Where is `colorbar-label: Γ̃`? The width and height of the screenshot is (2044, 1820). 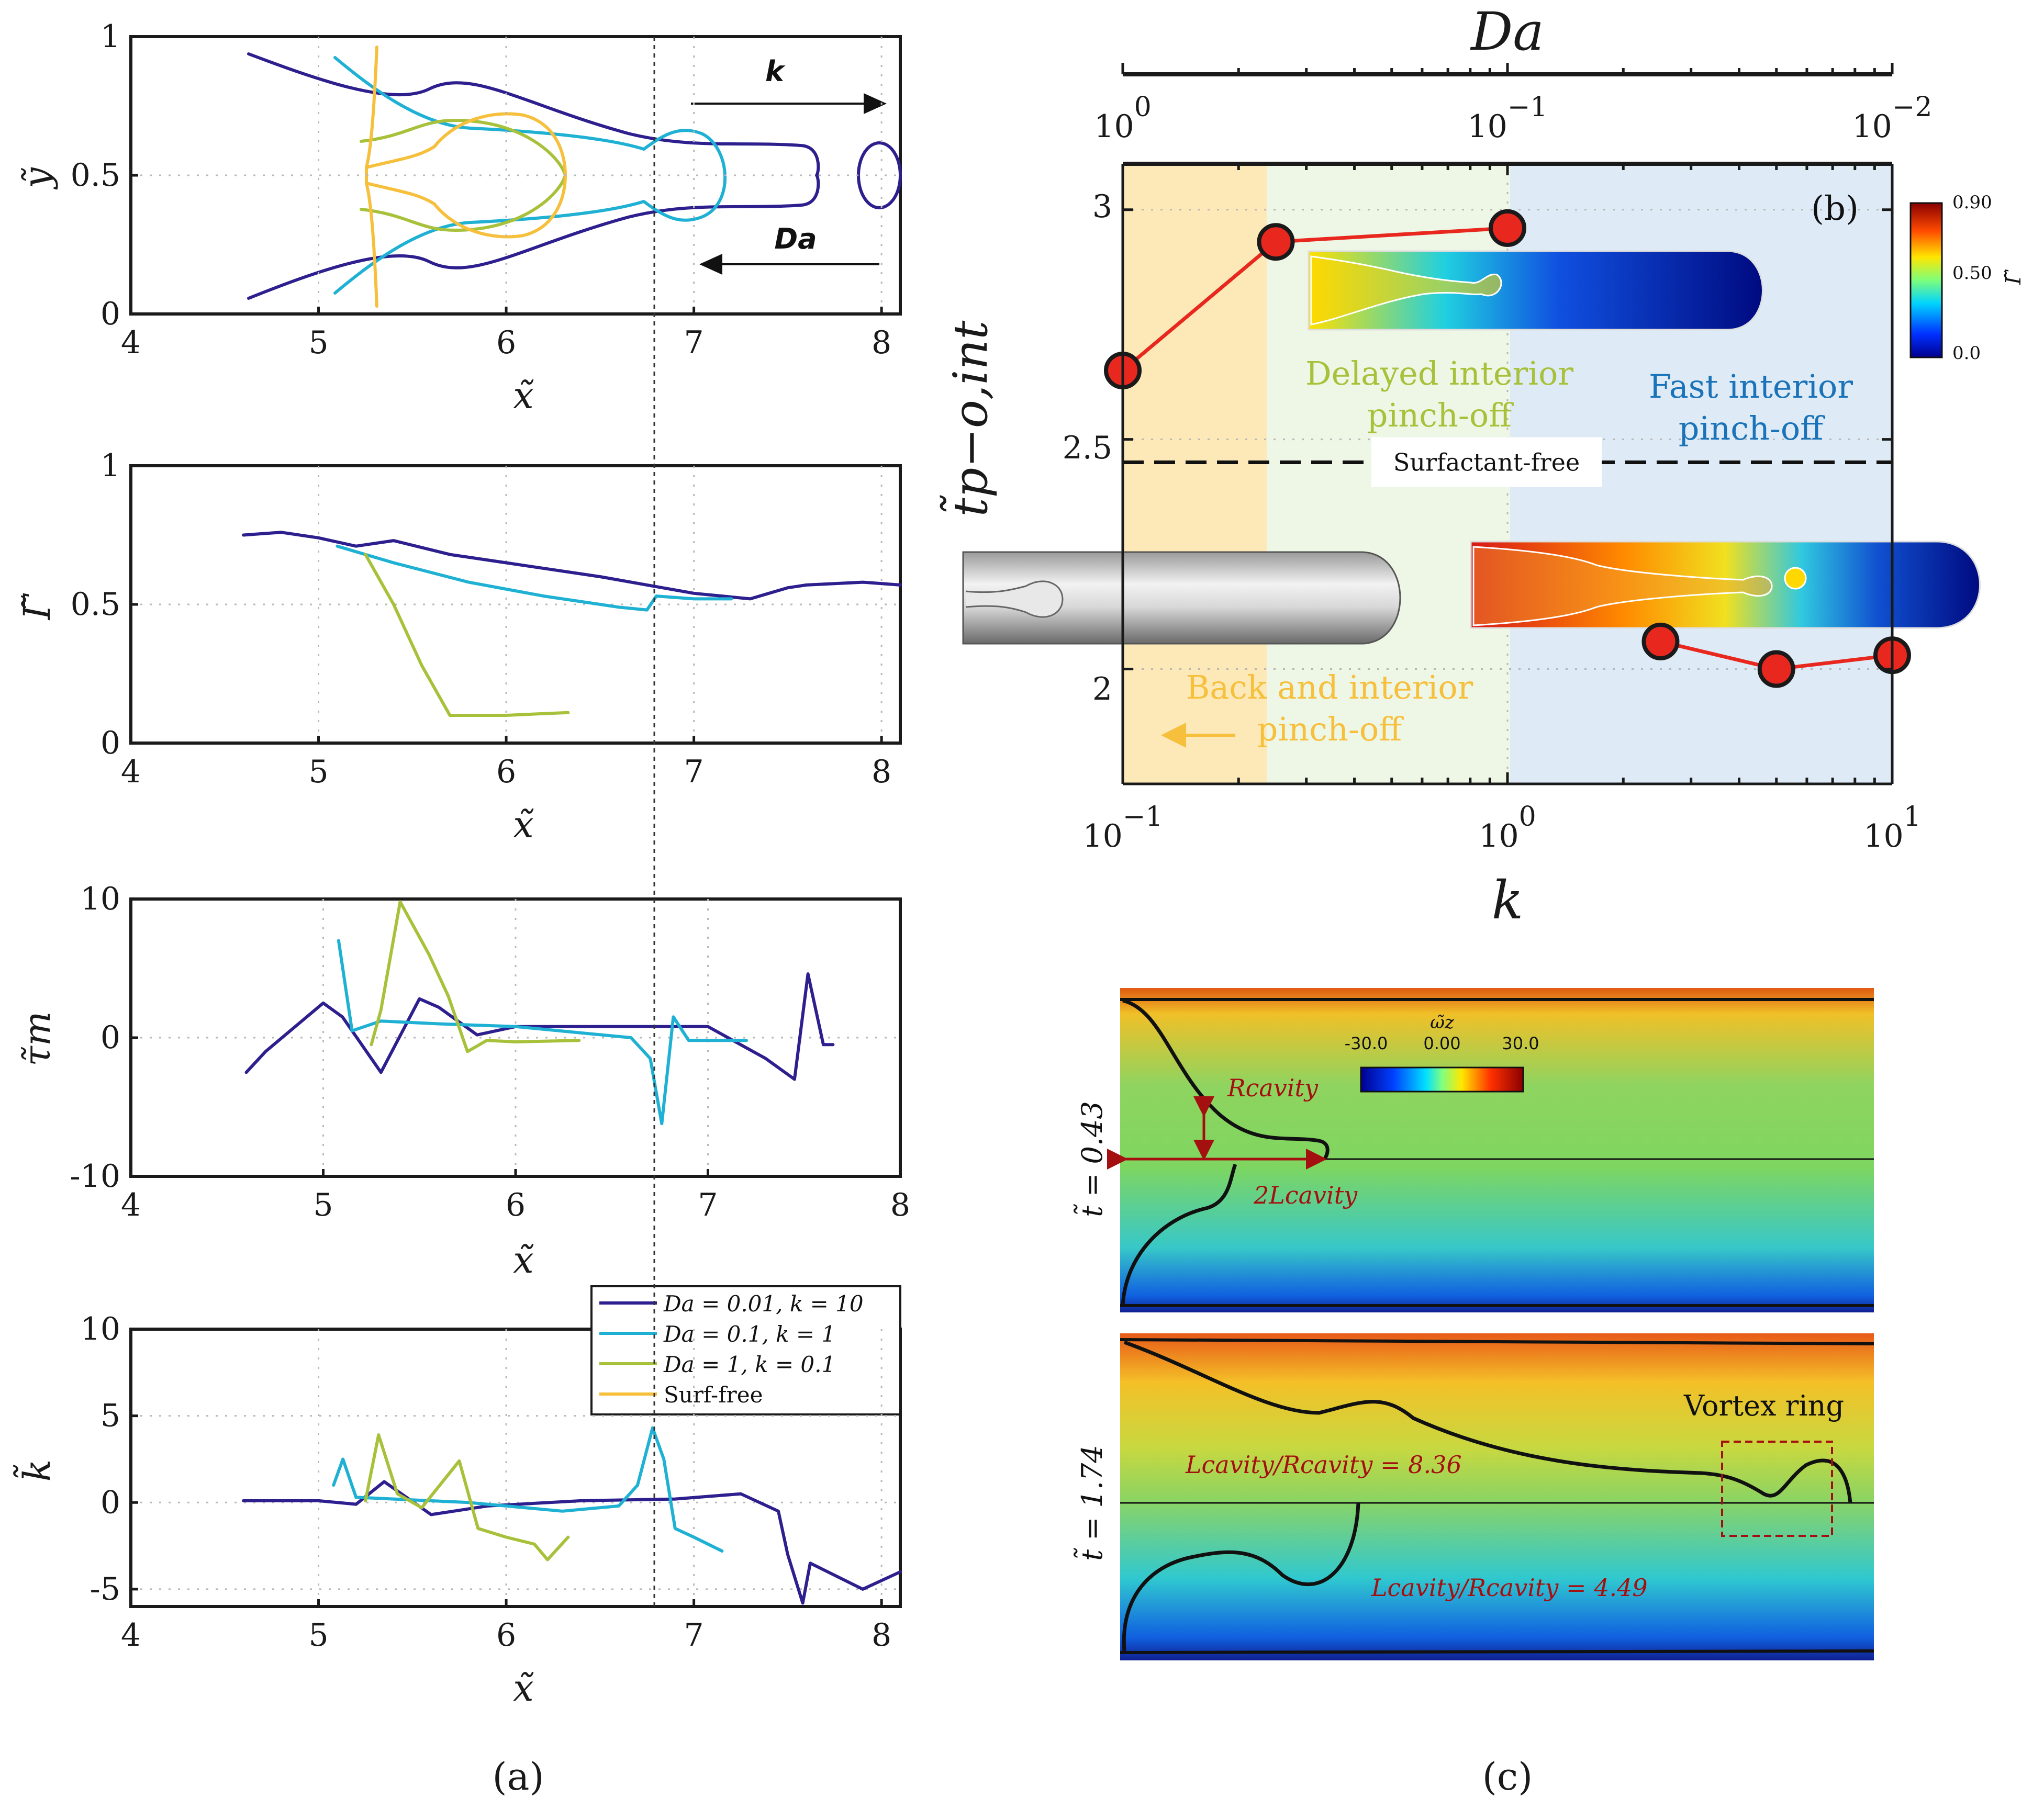 colorbar-label: Γ̃ is located at coordinates (2014, 277).